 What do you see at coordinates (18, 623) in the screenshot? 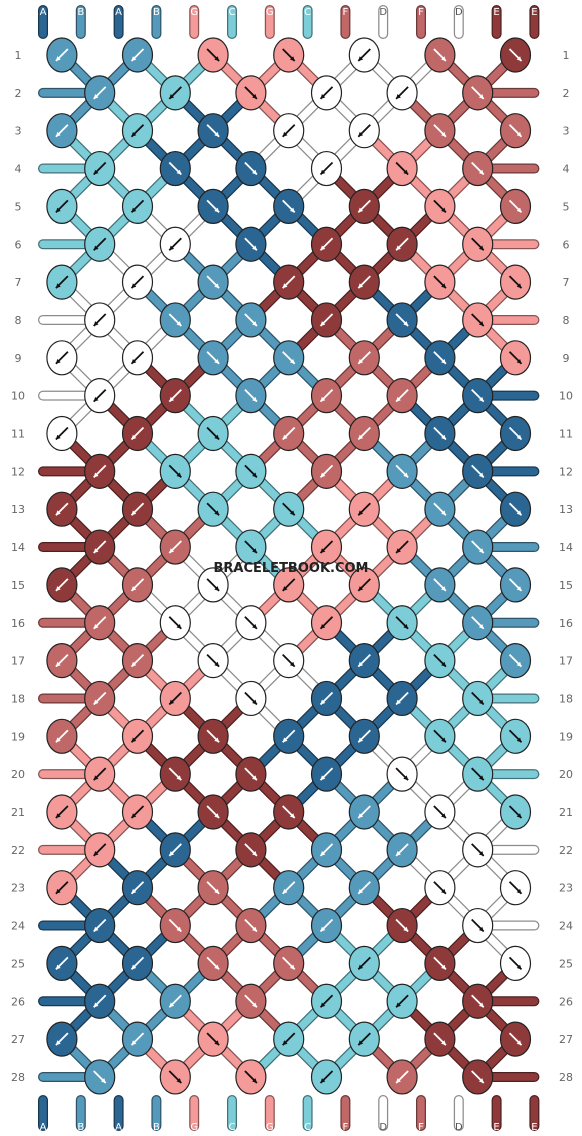
I see `row-number-left: 16` at bounding box center [18, 623].